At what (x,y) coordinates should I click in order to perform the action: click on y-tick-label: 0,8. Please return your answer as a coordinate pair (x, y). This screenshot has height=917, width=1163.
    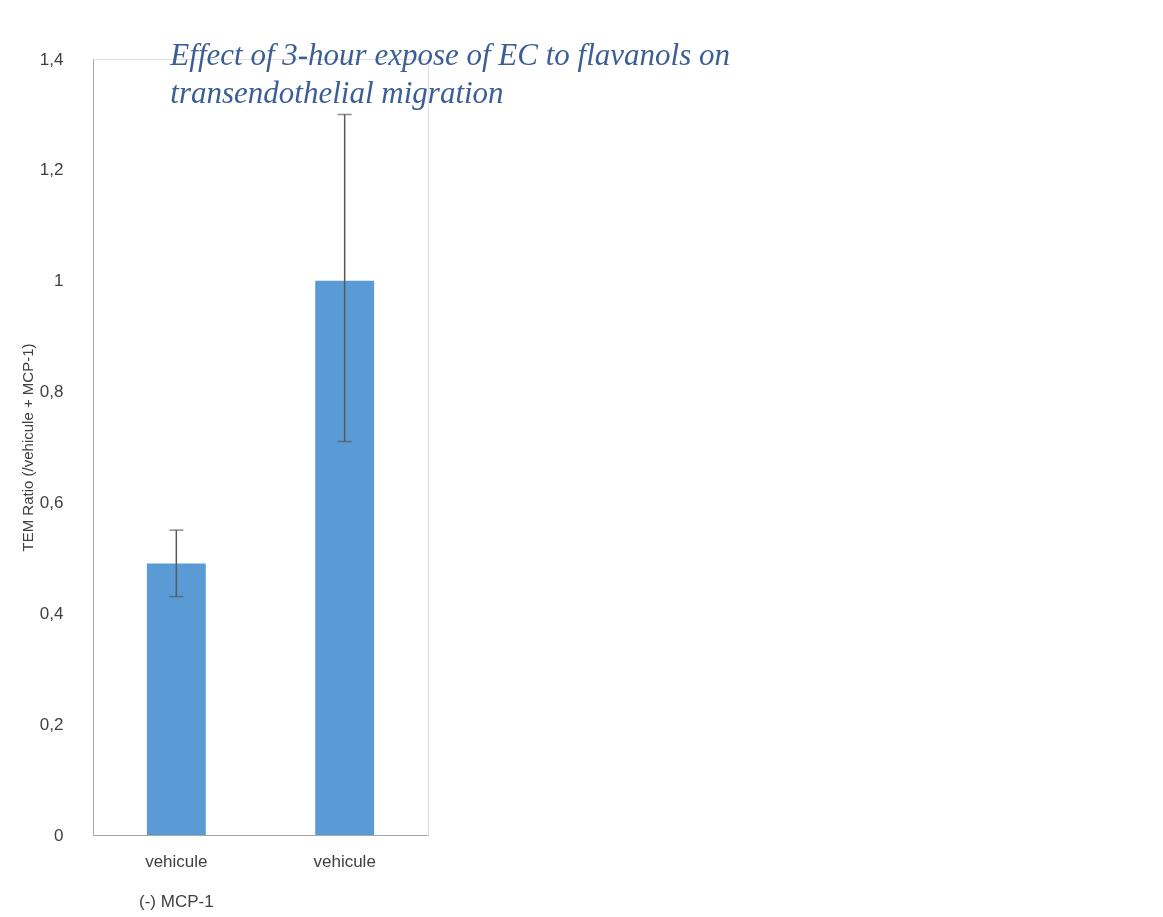
    Looking at the image, I should click on (51, 392).